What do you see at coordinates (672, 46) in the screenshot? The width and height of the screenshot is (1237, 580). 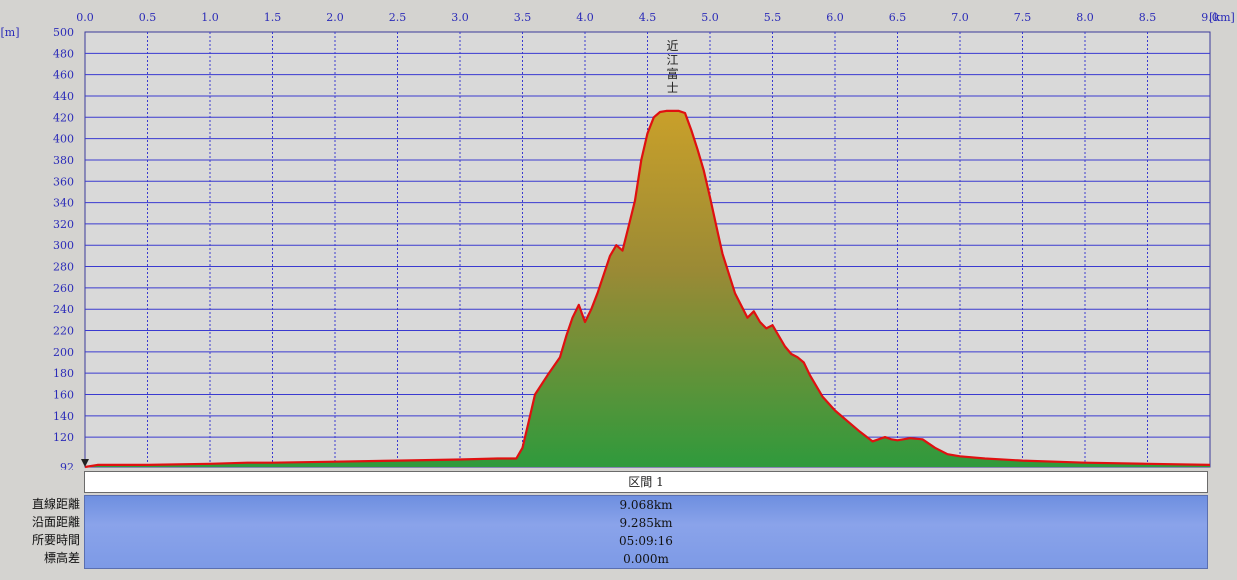 I see `peak-label-char: 近` at bounding box center [672, 46].